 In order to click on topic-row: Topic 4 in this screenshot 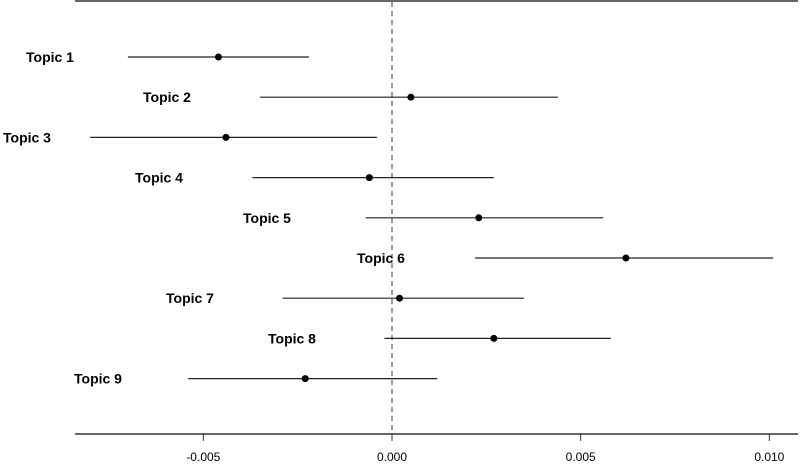, I will do `click(314, 178)`.